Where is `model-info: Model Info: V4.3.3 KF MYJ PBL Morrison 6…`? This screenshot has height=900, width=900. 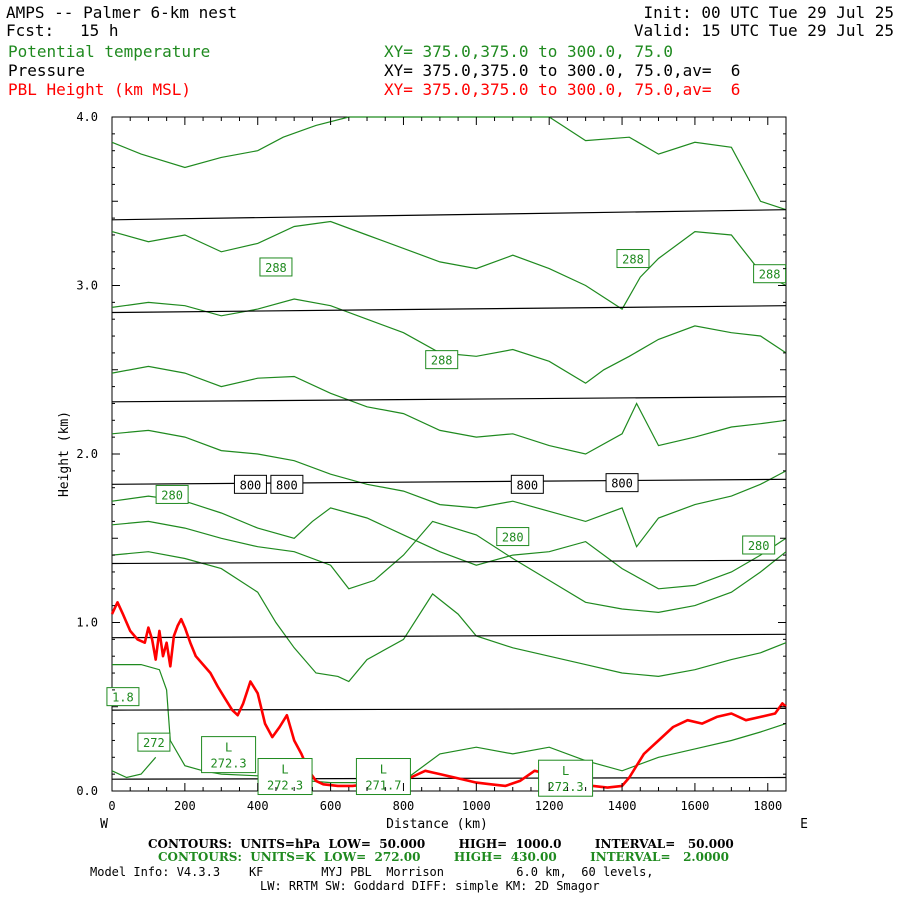 model-info: Model Info: V4.3.3 KF MYJ PBL Morrison 6… is located at coordinates (372, 872).